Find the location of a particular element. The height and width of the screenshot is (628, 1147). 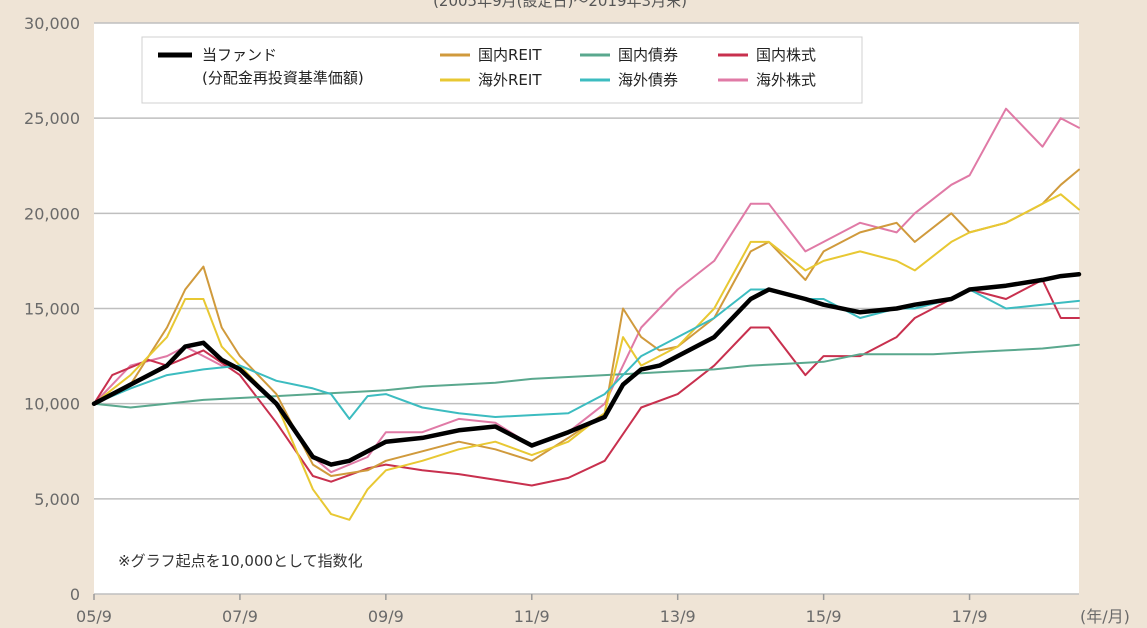

legend-label: 国内株式 is located at coordinates (786, 55).